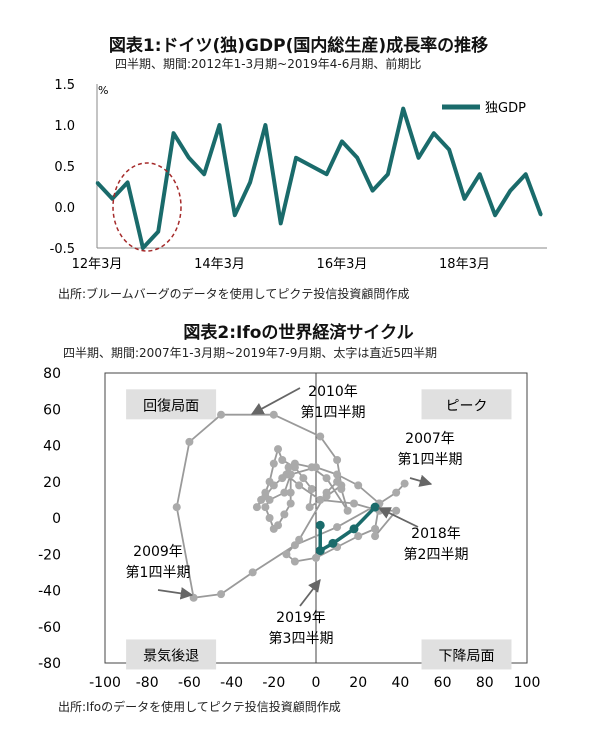 The image size is (597, 746). Describe the element at coordinates (105, 683) in the screenshot. I see `chart2-x-tick-label: -100` at that location.